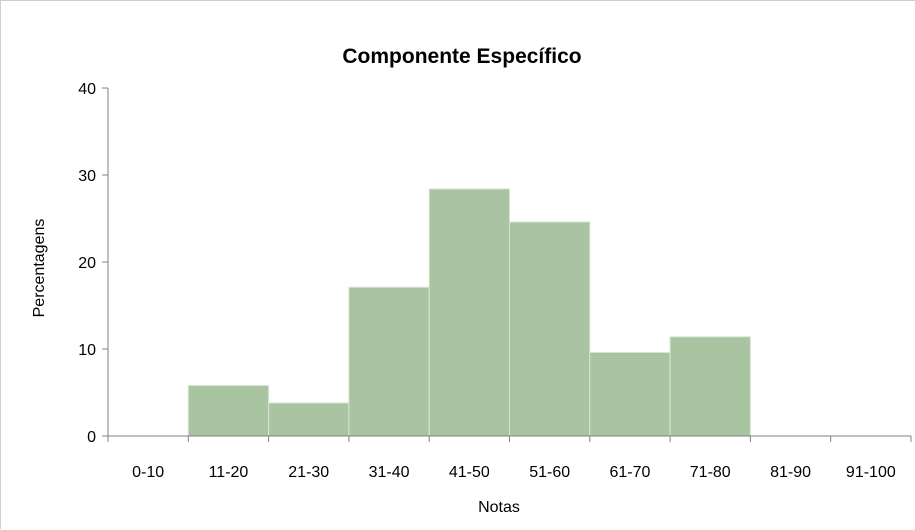  What do you see at coordinates (91, 437) in the screenshot?
I see `y-tick-label-0: 0` at bounding box center [91, 437].